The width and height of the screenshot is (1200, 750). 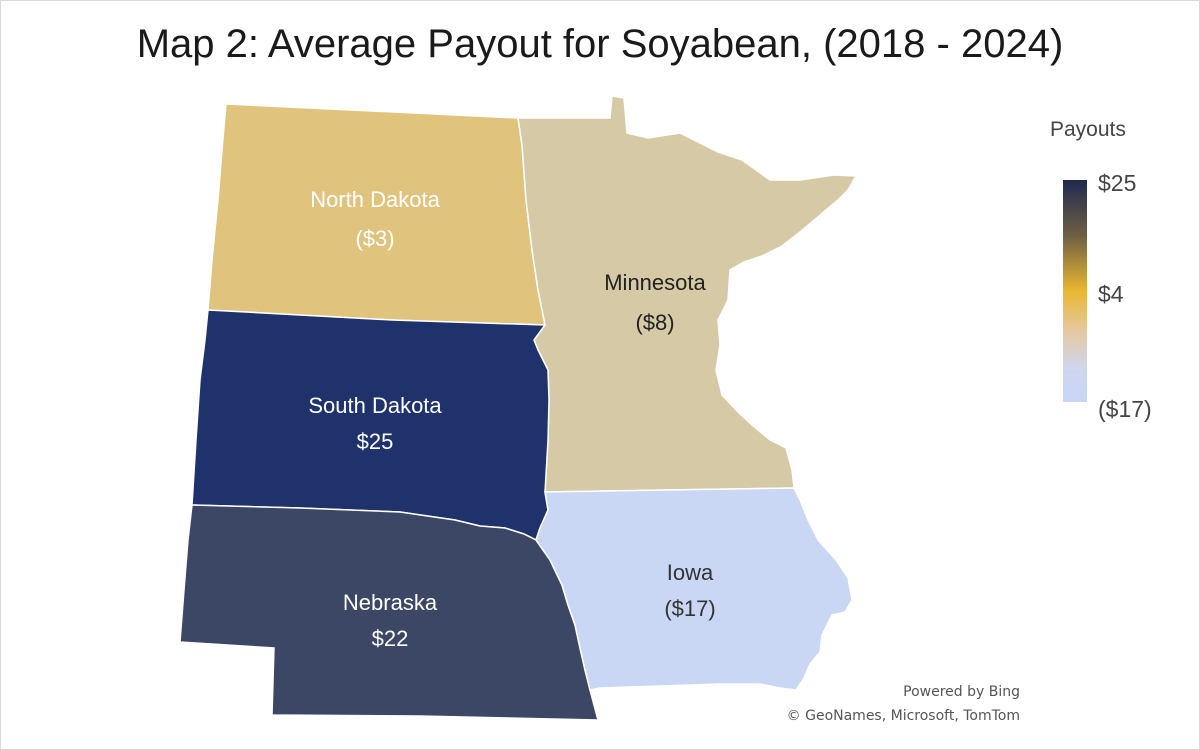 I want to click on label-south-dakota-name: South Dakota, so click(x=375, y=405).